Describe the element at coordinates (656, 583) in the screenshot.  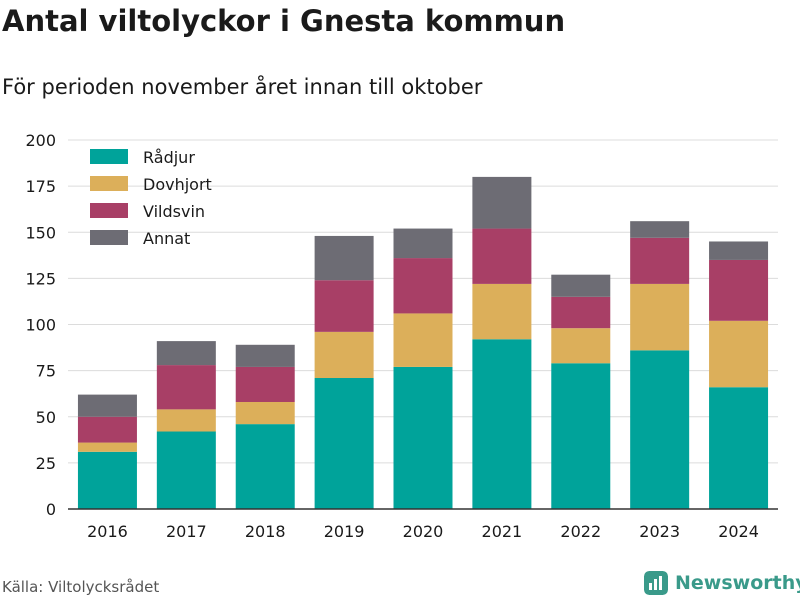
I see `newsworthy-logo-icon` at that location.